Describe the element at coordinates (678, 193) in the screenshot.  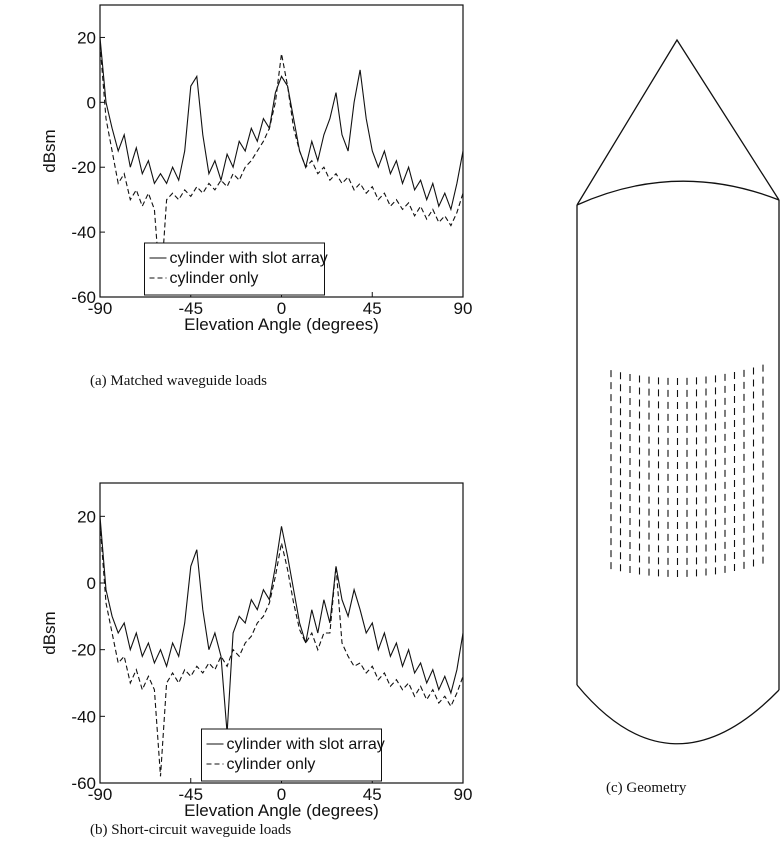
I see `cone-base` at that location.